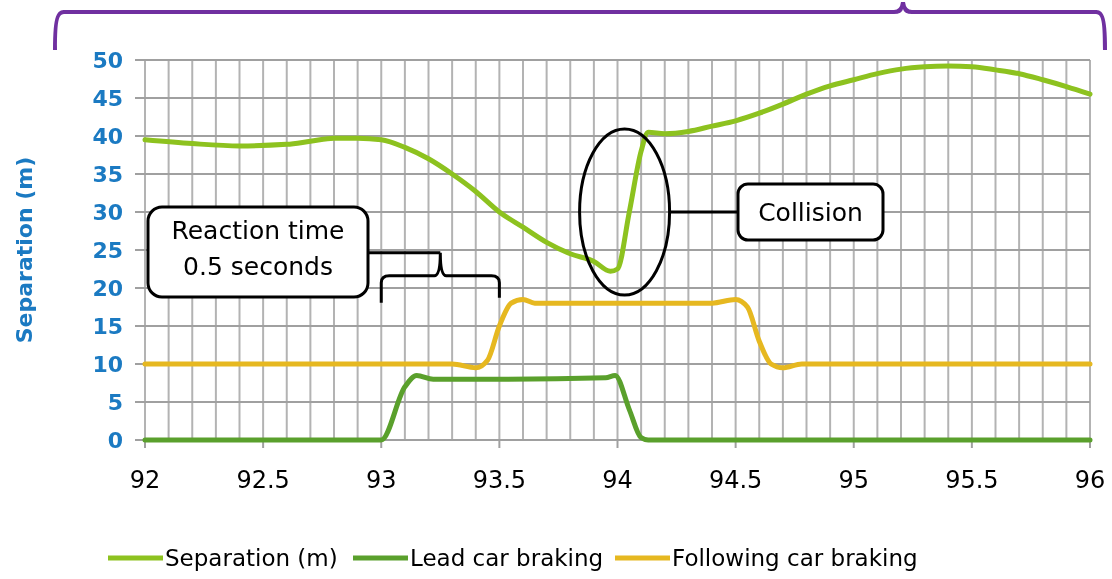 The height and width of the screenshot is (579, 1112). Describe the element at coordinates (107, 60) in the screenshot. I see `y-tick-label: 50` at that location.